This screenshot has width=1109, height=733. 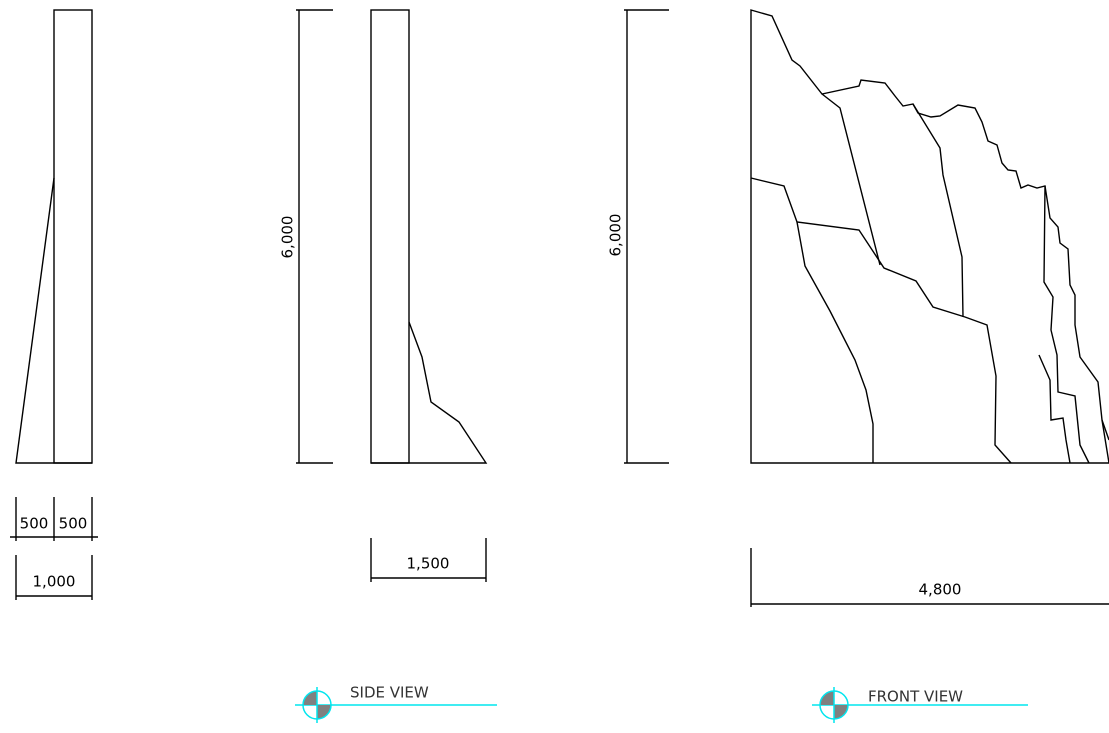 What do you see at coordinates (429, 392) in the screenshot?
I see `rock-profile` at bounding box center [429, 392].